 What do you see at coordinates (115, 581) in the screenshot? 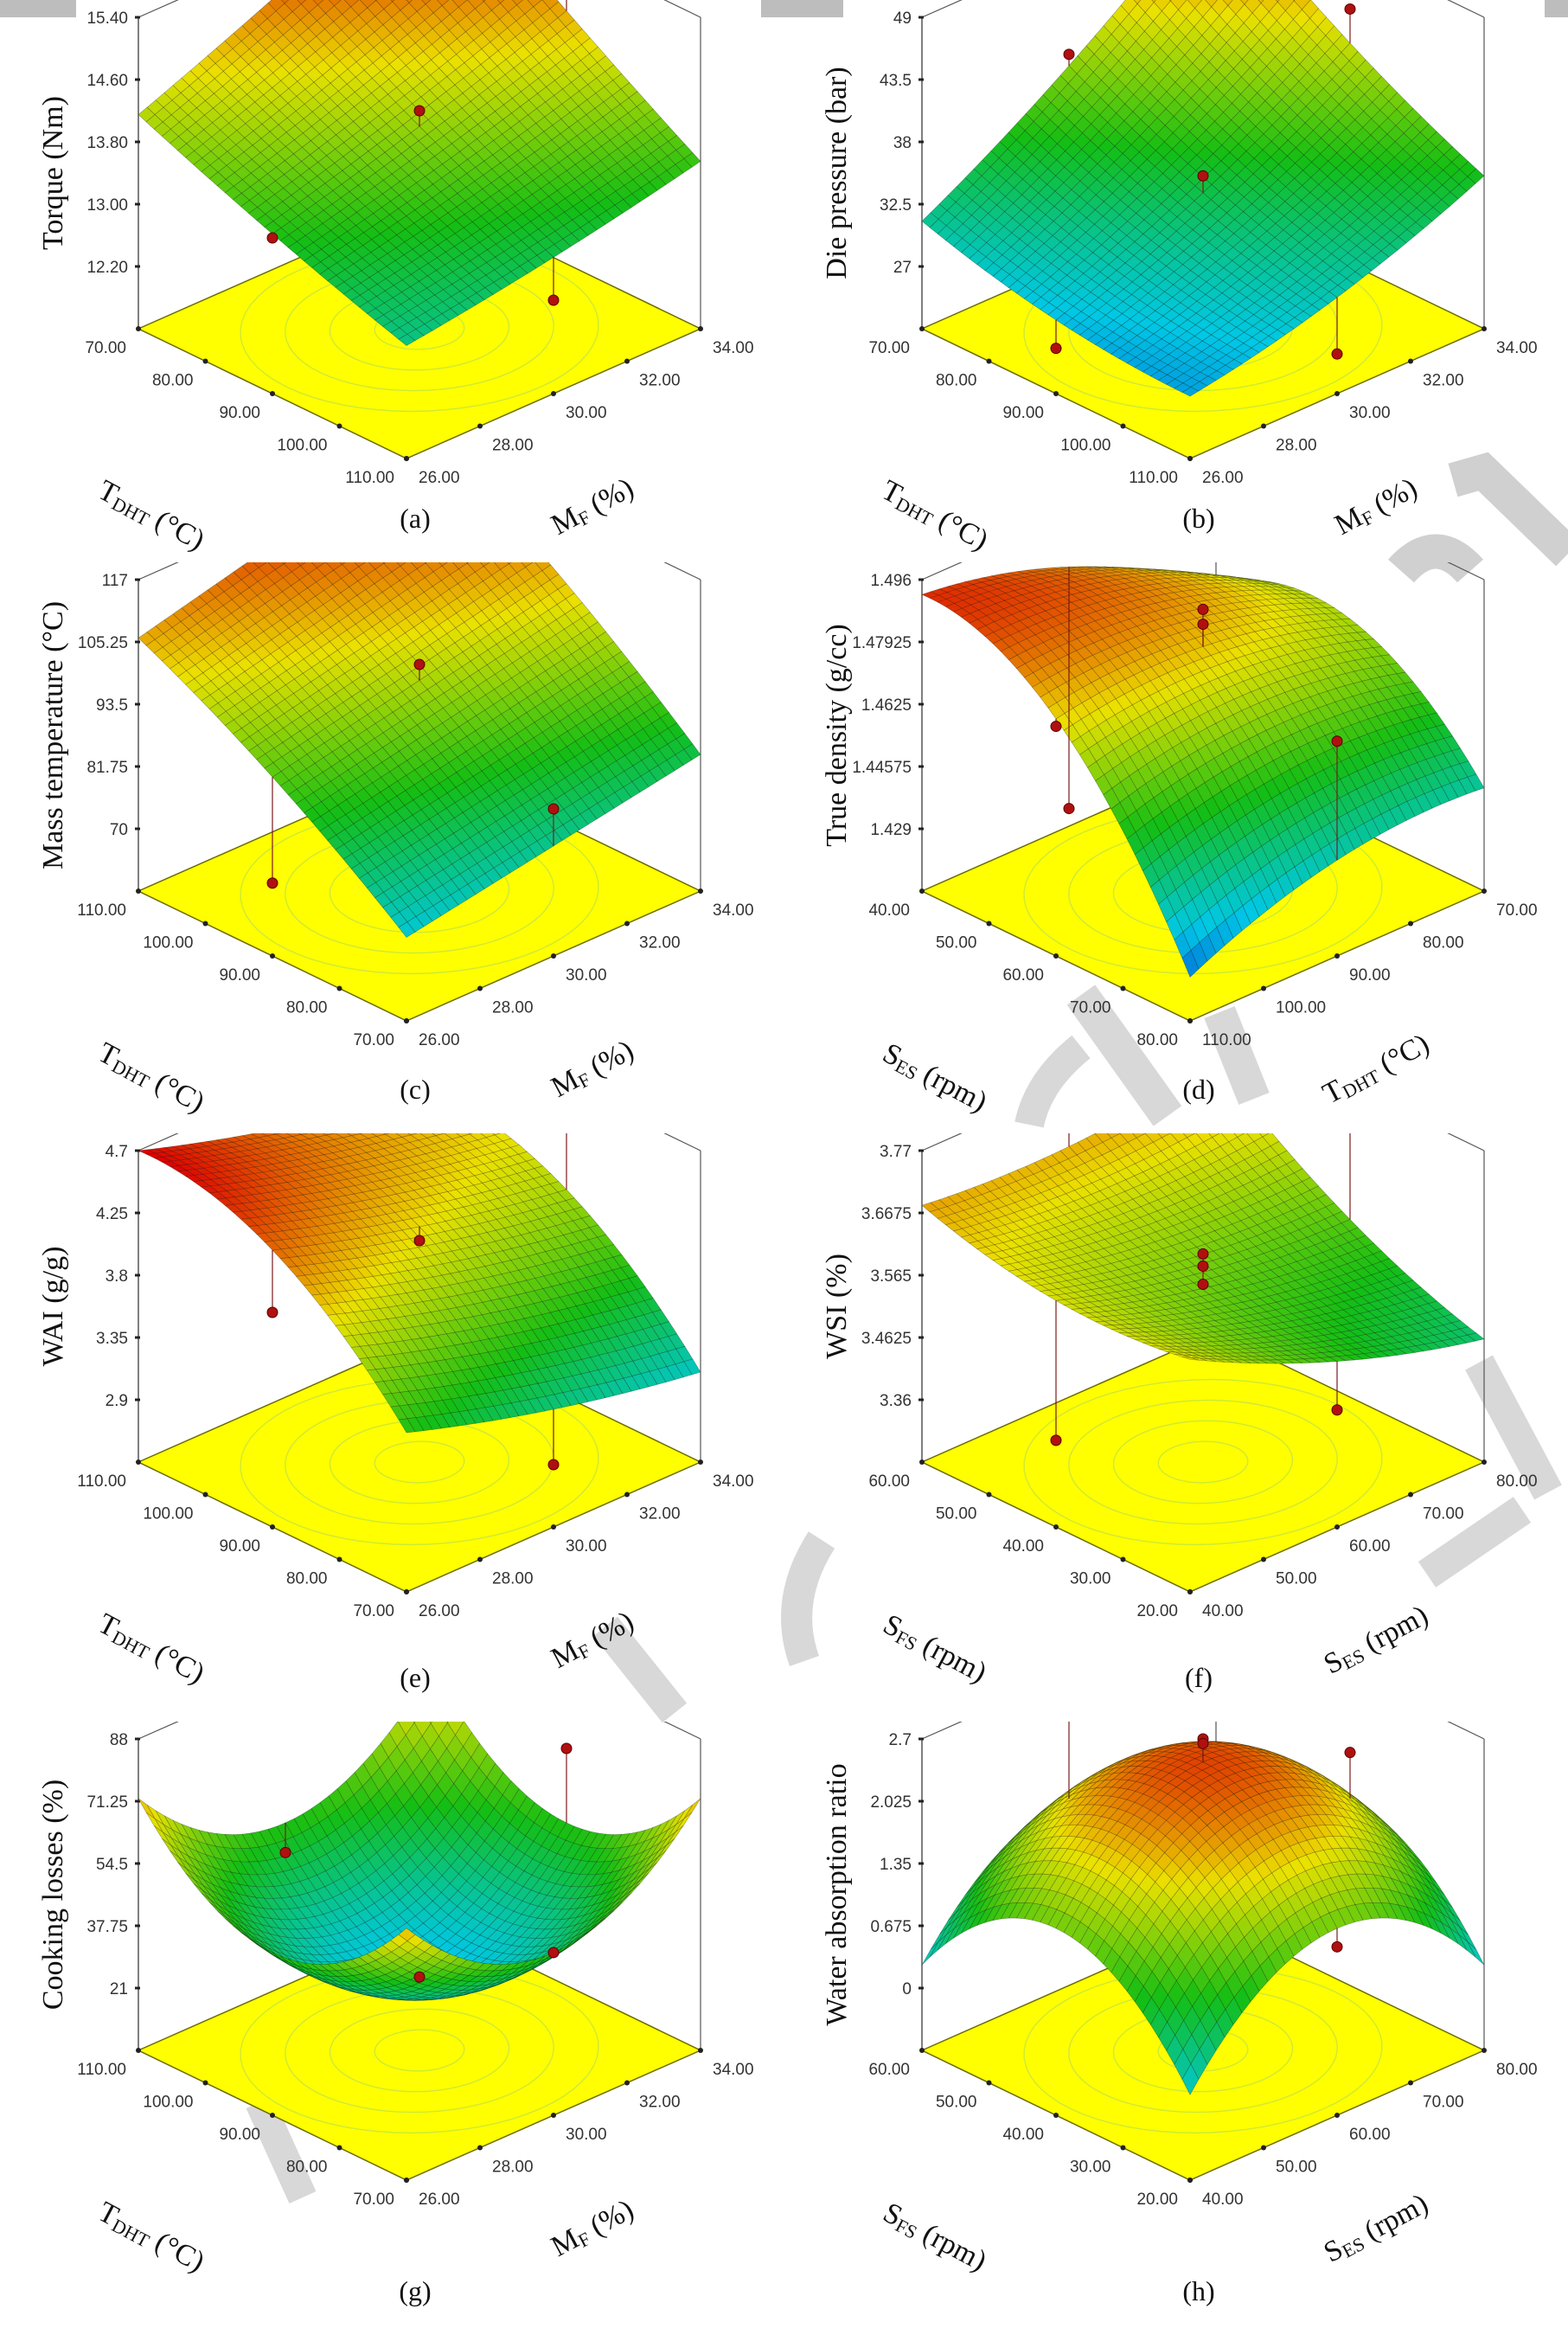
I see `z-tick-label: 117` at bounding box center [115, 581].